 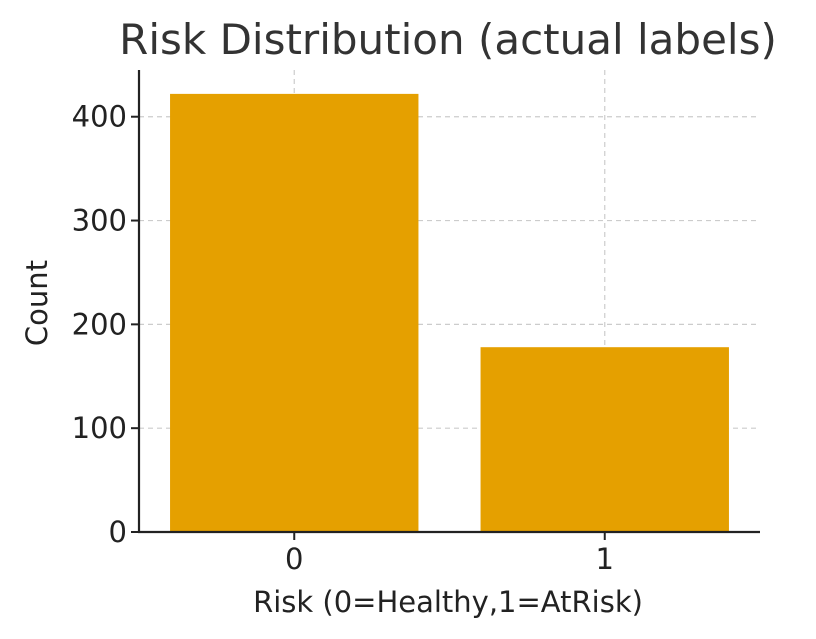 I want to click on x-tick-label: 1, so click(x=605, y=559).